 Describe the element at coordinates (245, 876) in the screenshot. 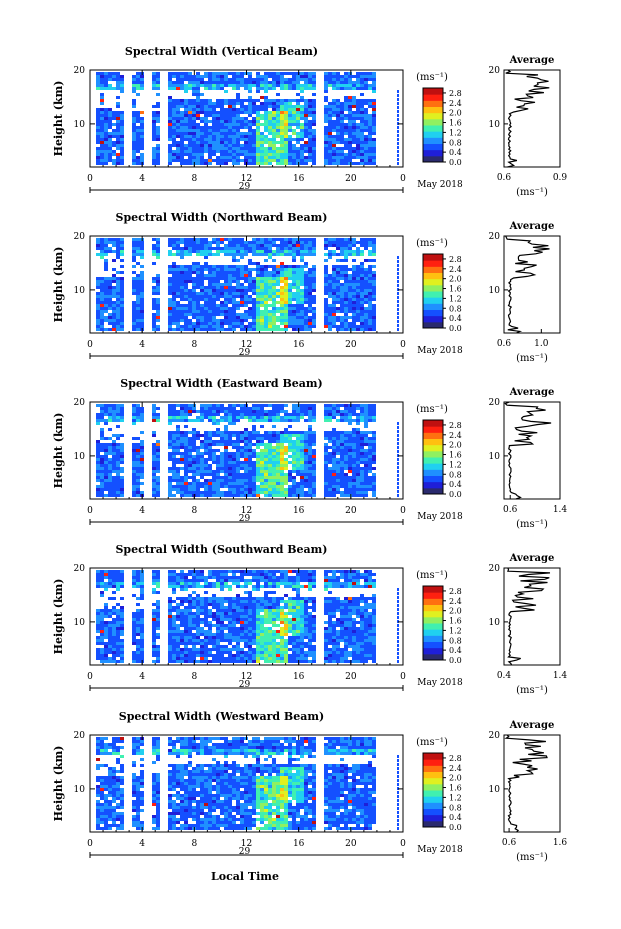

I see `x-axis-label: Local Time` at that location.